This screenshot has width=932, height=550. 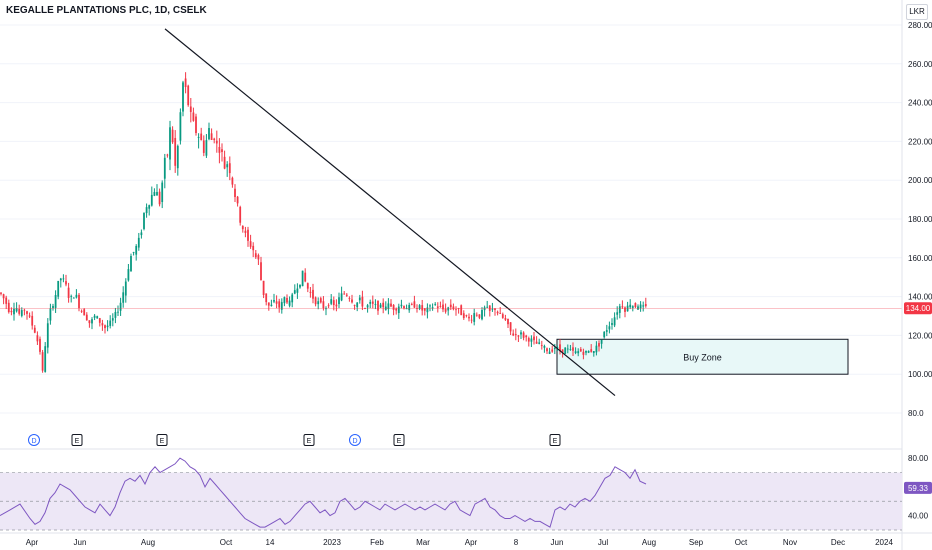 What do you see at coordinates (790, 542) in the screenshot?
I see `x-tick-label: Nov` at bounding box center [790, 542].